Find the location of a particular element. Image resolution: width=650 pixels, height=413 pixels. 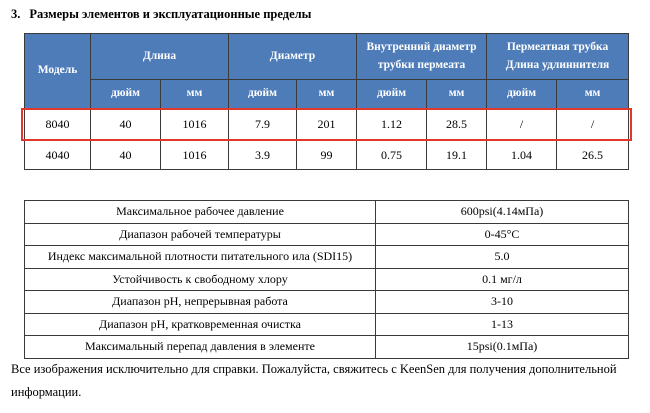

limit-value: 600psi(4.14мПа) is located at coordinates (502, 212).